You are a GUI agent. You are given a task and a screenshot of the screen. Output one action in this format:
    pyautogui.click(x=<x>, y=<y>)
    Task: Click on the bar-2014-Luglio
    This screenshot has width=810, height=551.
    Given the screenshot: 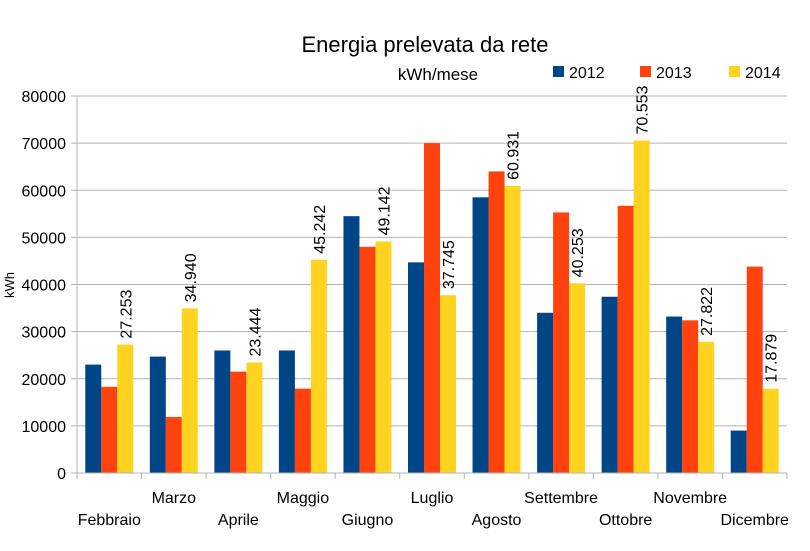 What is the action you would take?
    pyautogui.click(x=448, y=384)
    